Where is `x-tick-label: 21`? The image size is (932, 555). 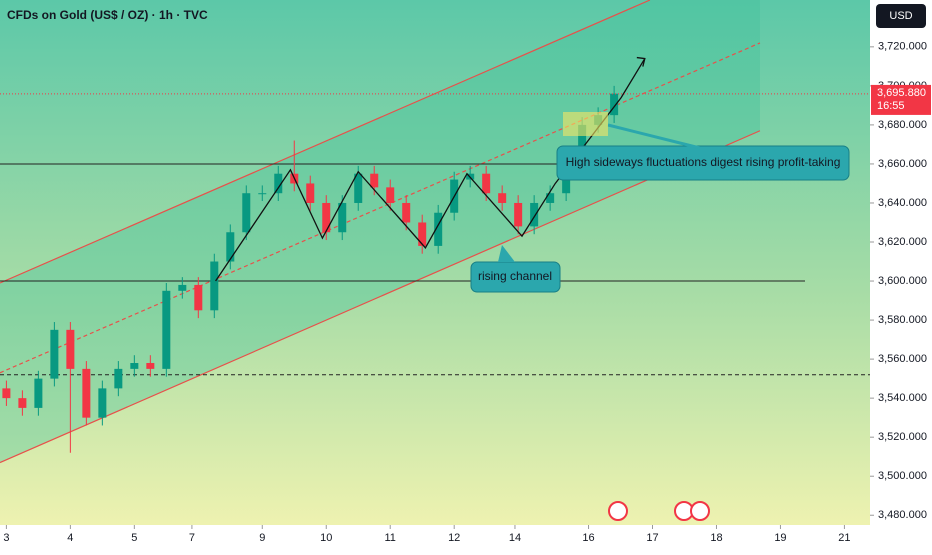 x-tick-label: 21 is located at coordinates (844, 538).